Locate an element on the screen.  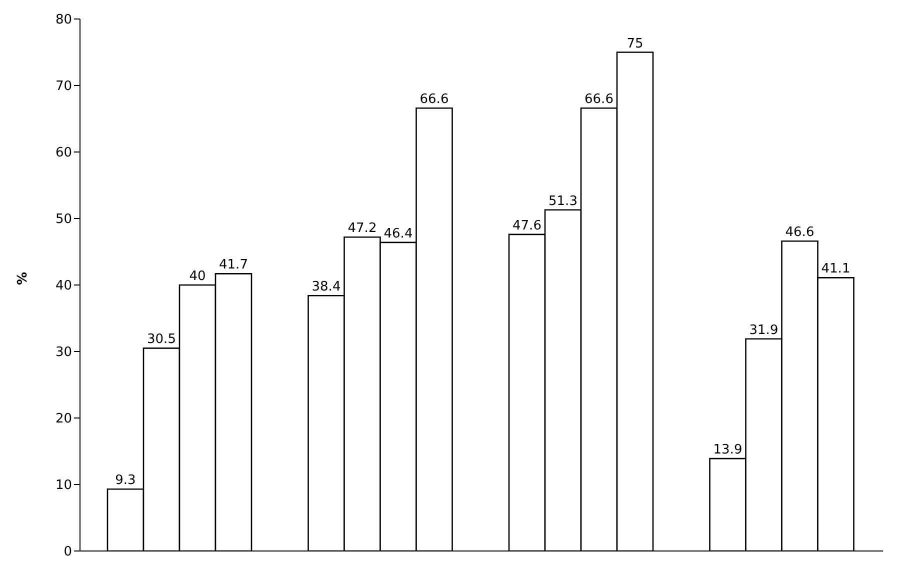
y-axis-title: % is located at coordinates (23, 278).